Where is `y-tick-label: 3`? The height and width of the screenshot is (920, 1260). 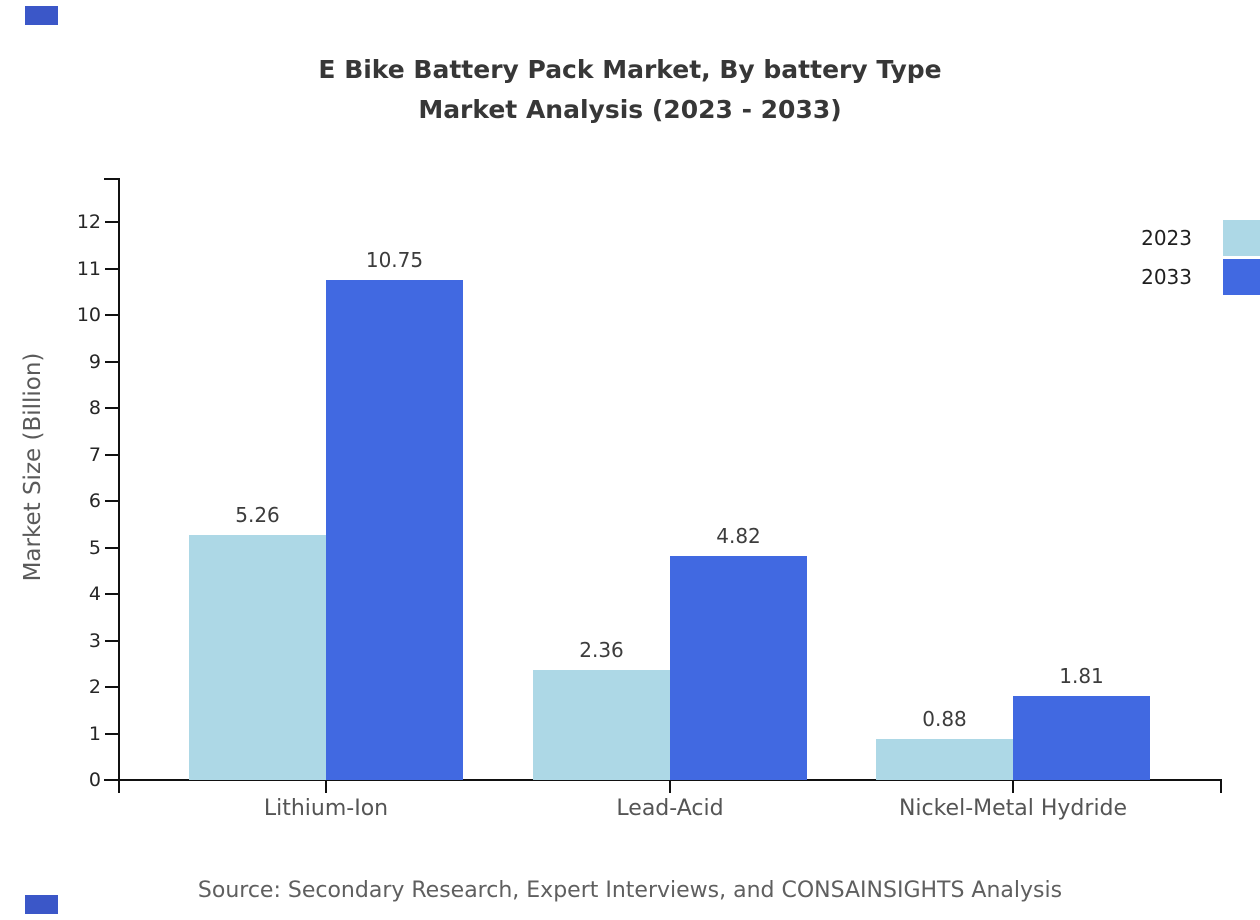
y-tick-label: 3 is located at coordinates (94, 640).